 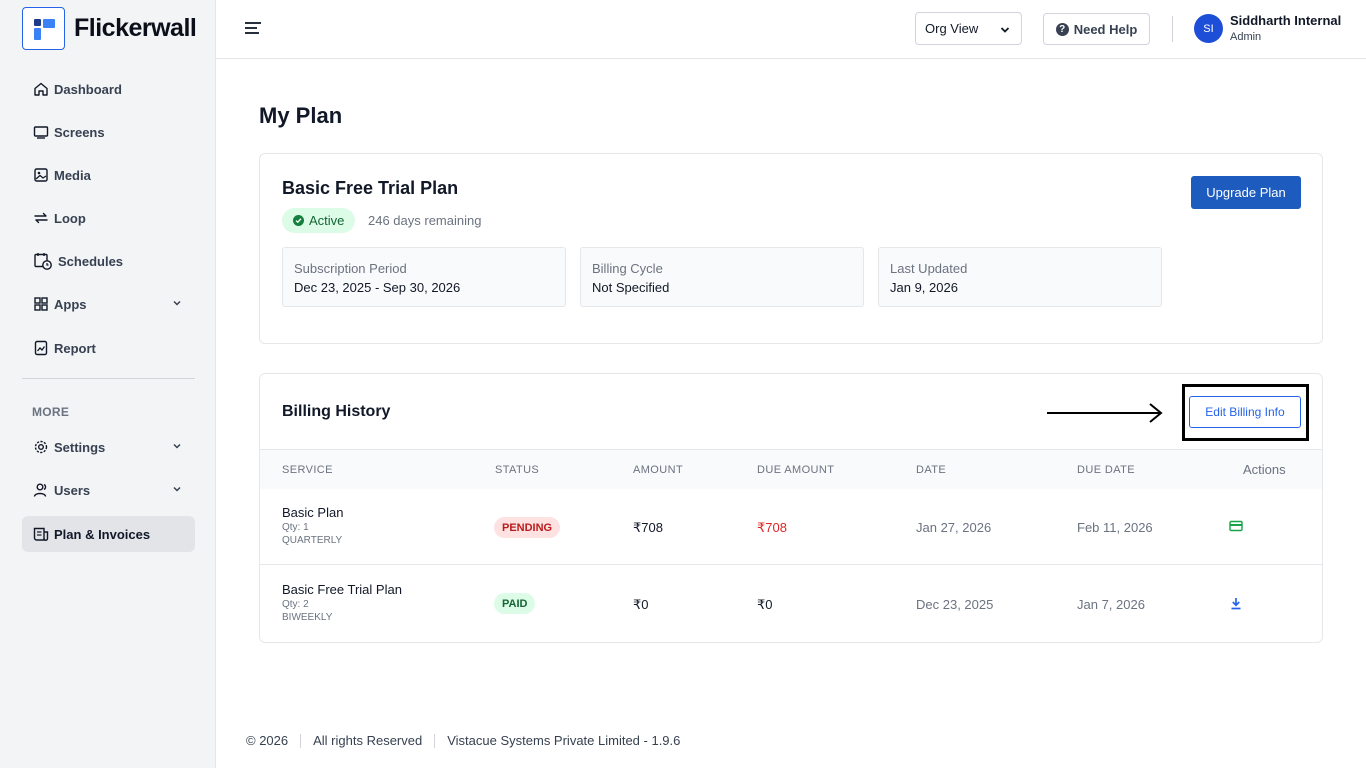 I want to click on info-label: Subscription Period, so click(x=350, y=268).